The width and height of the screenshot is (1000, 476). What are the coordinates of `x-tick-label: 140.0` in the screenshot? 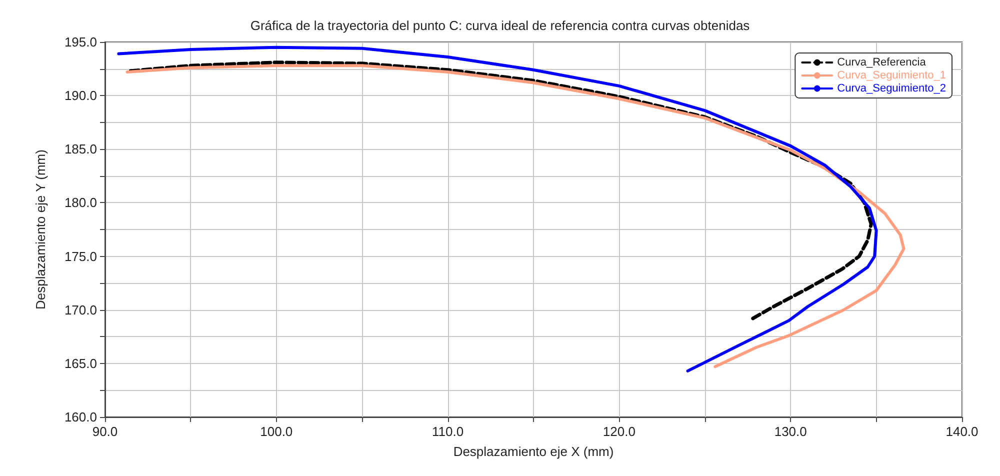 It's located at (962, 431).